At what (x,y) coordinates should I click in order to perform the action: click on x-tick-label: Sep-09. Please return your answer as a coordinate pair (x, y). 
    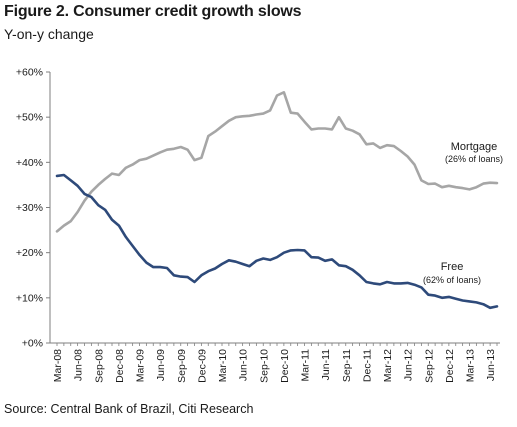
    Looking at the image, I should click on (182, 366).